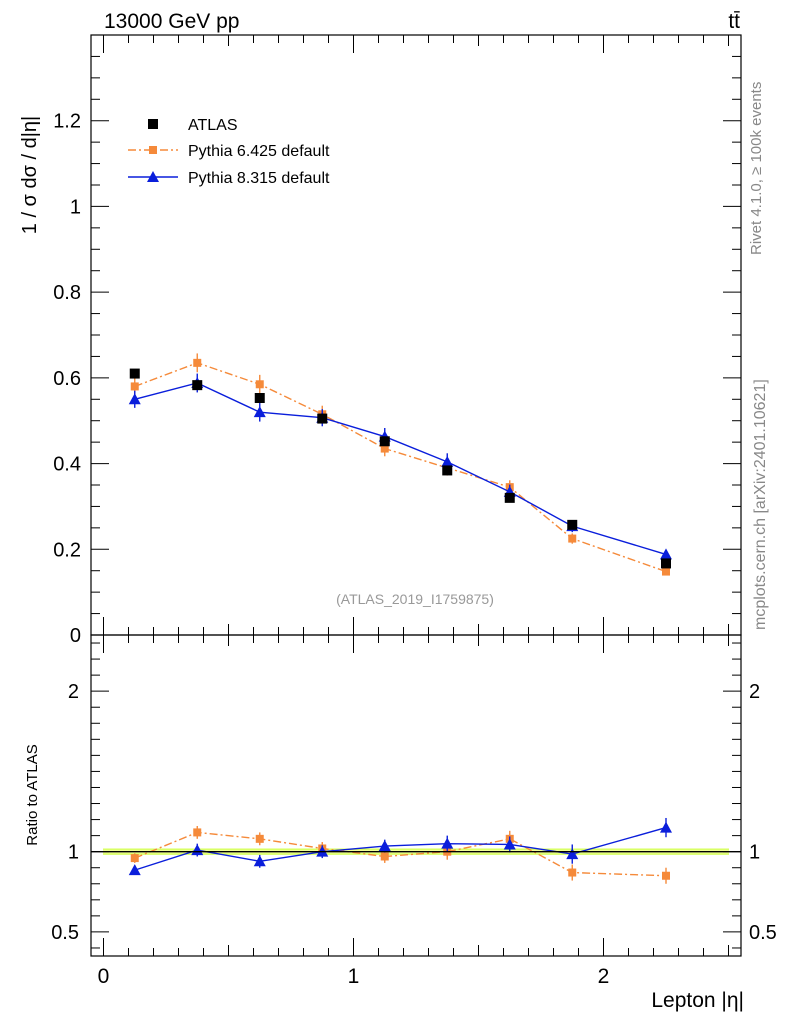 This screenshot has height=1029, width=786. I want to click on ratio-y-tick-label-left: 0.5, so click(65, 933).